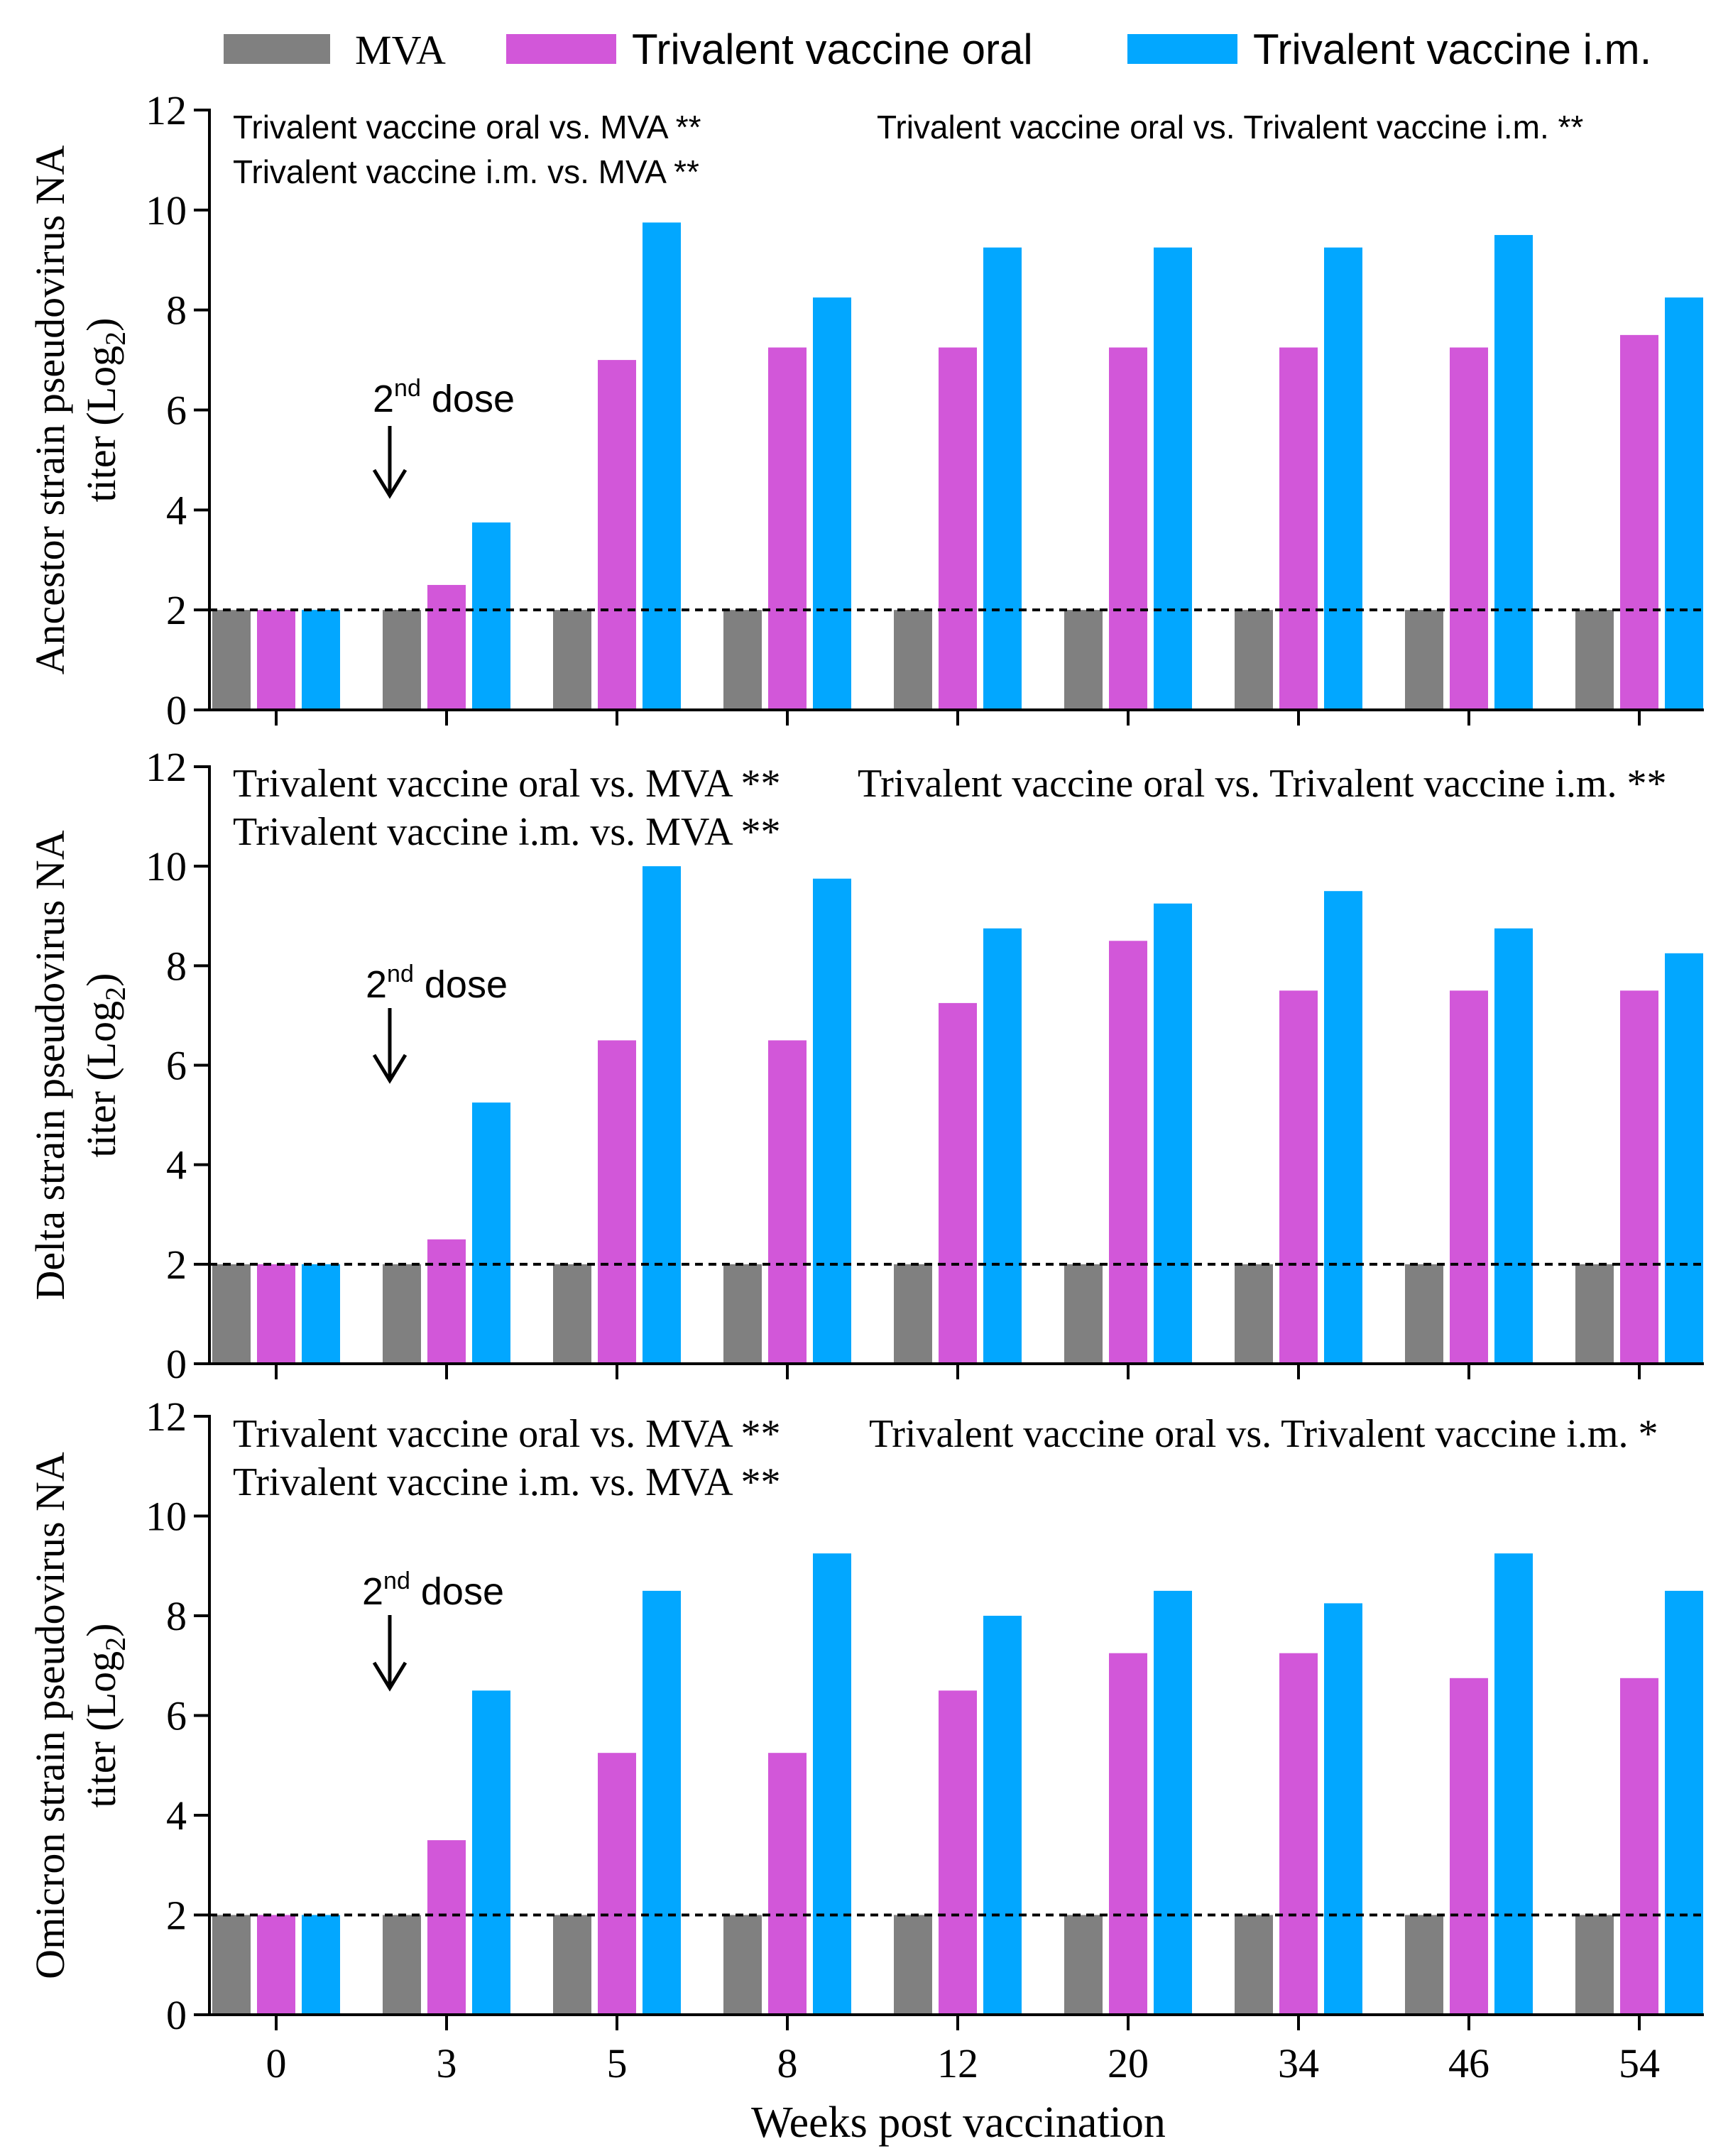 The width and height of the screenshot is (1733, 2156). What do you see at coordinates (176, 2015) in the screenshot?
I see `y-tick-label: 0` at bounding box center [176, 2015].